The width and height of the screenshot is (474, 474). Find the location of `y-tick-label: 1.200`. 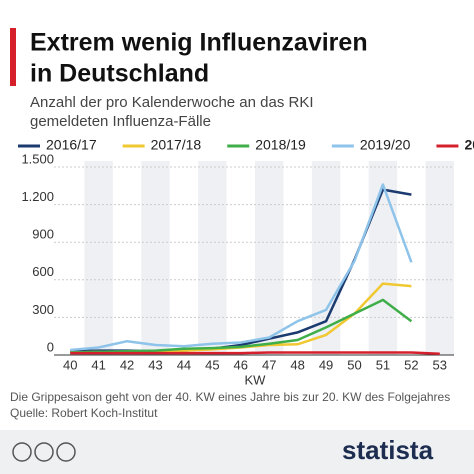

y-tick-label: 1.200 is located at coordinates (37, 196).